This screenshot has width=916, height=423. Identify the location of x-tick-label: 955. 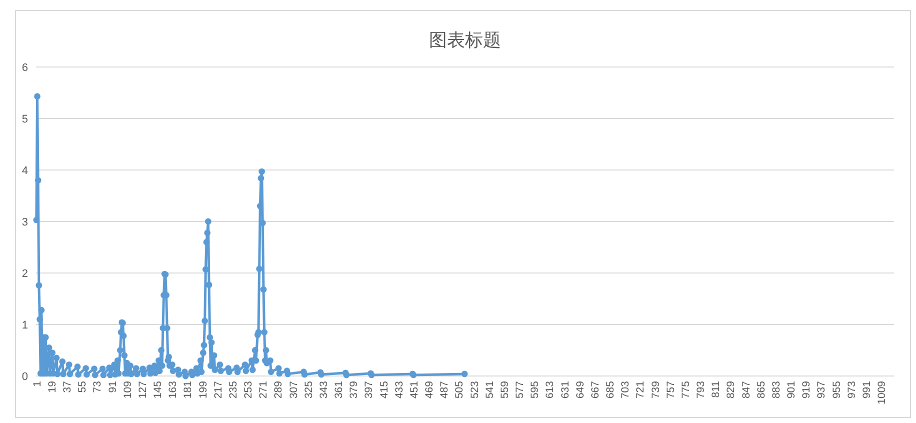
(836, 389).